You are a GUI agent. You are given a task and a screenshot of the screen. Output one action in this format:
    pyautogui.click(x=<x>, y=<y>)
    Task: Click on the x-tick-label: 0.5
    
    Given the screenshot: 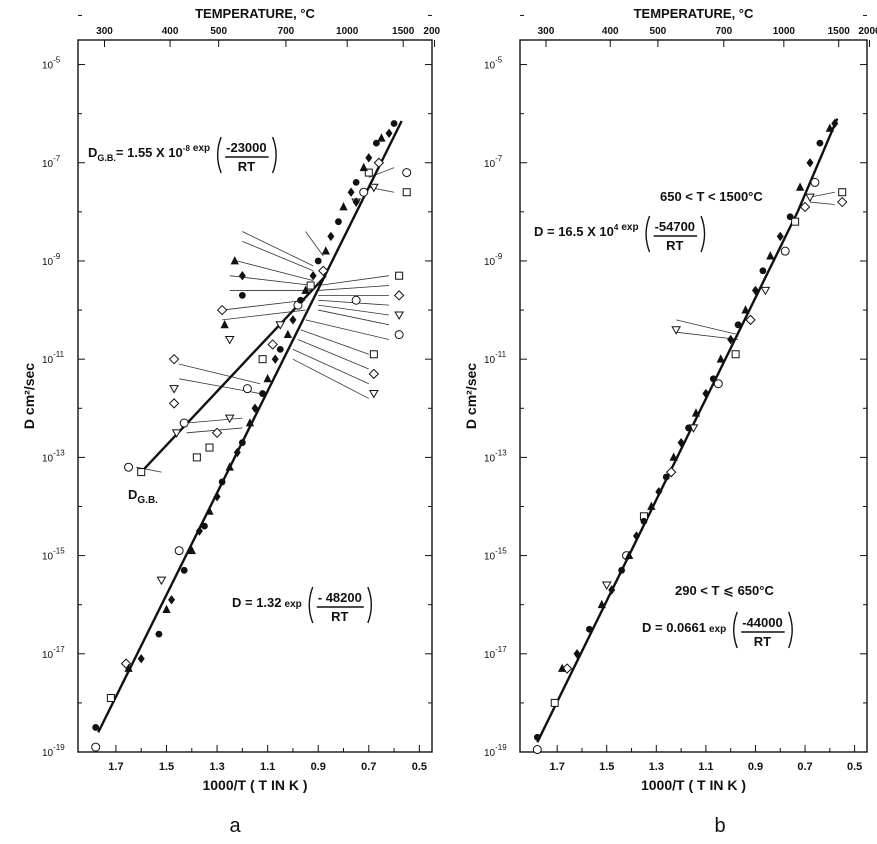 What is the action you would take?
    pyautogui.click(x=419, y=767)
    